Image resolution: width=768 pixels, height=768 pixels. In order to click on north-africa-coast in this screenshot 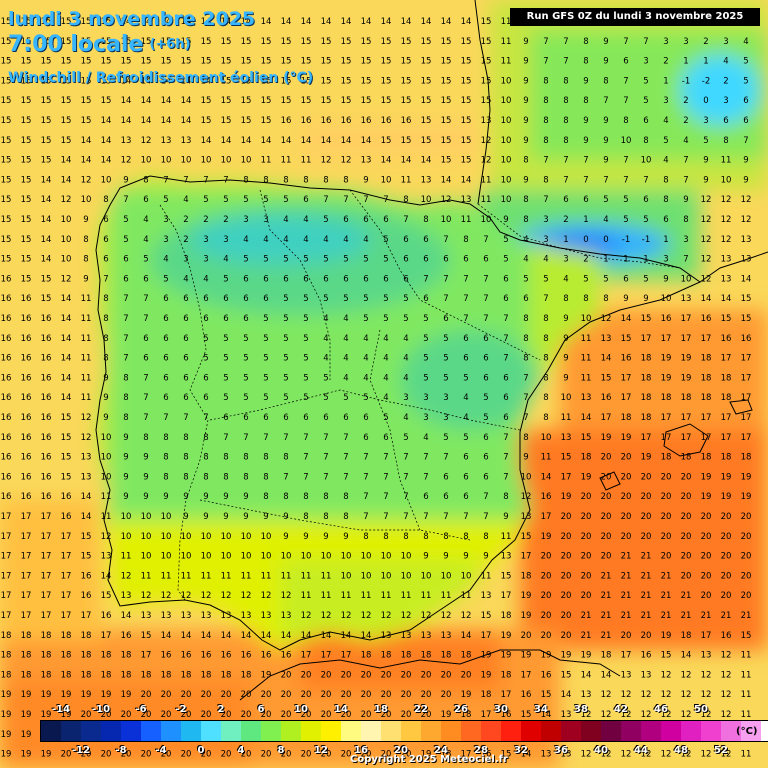, I will do `click(430, 675)`.